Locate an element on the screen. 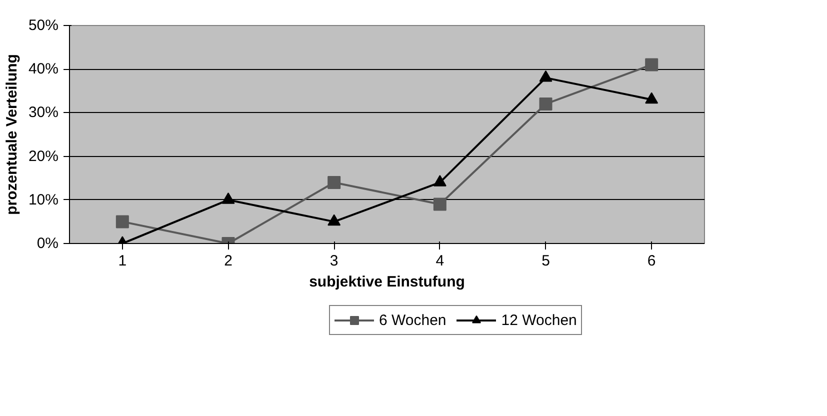 Image resolution: width=827 pixels, height=416 pixels. x-tick-label: 1 is located at coordinates (122, 261).